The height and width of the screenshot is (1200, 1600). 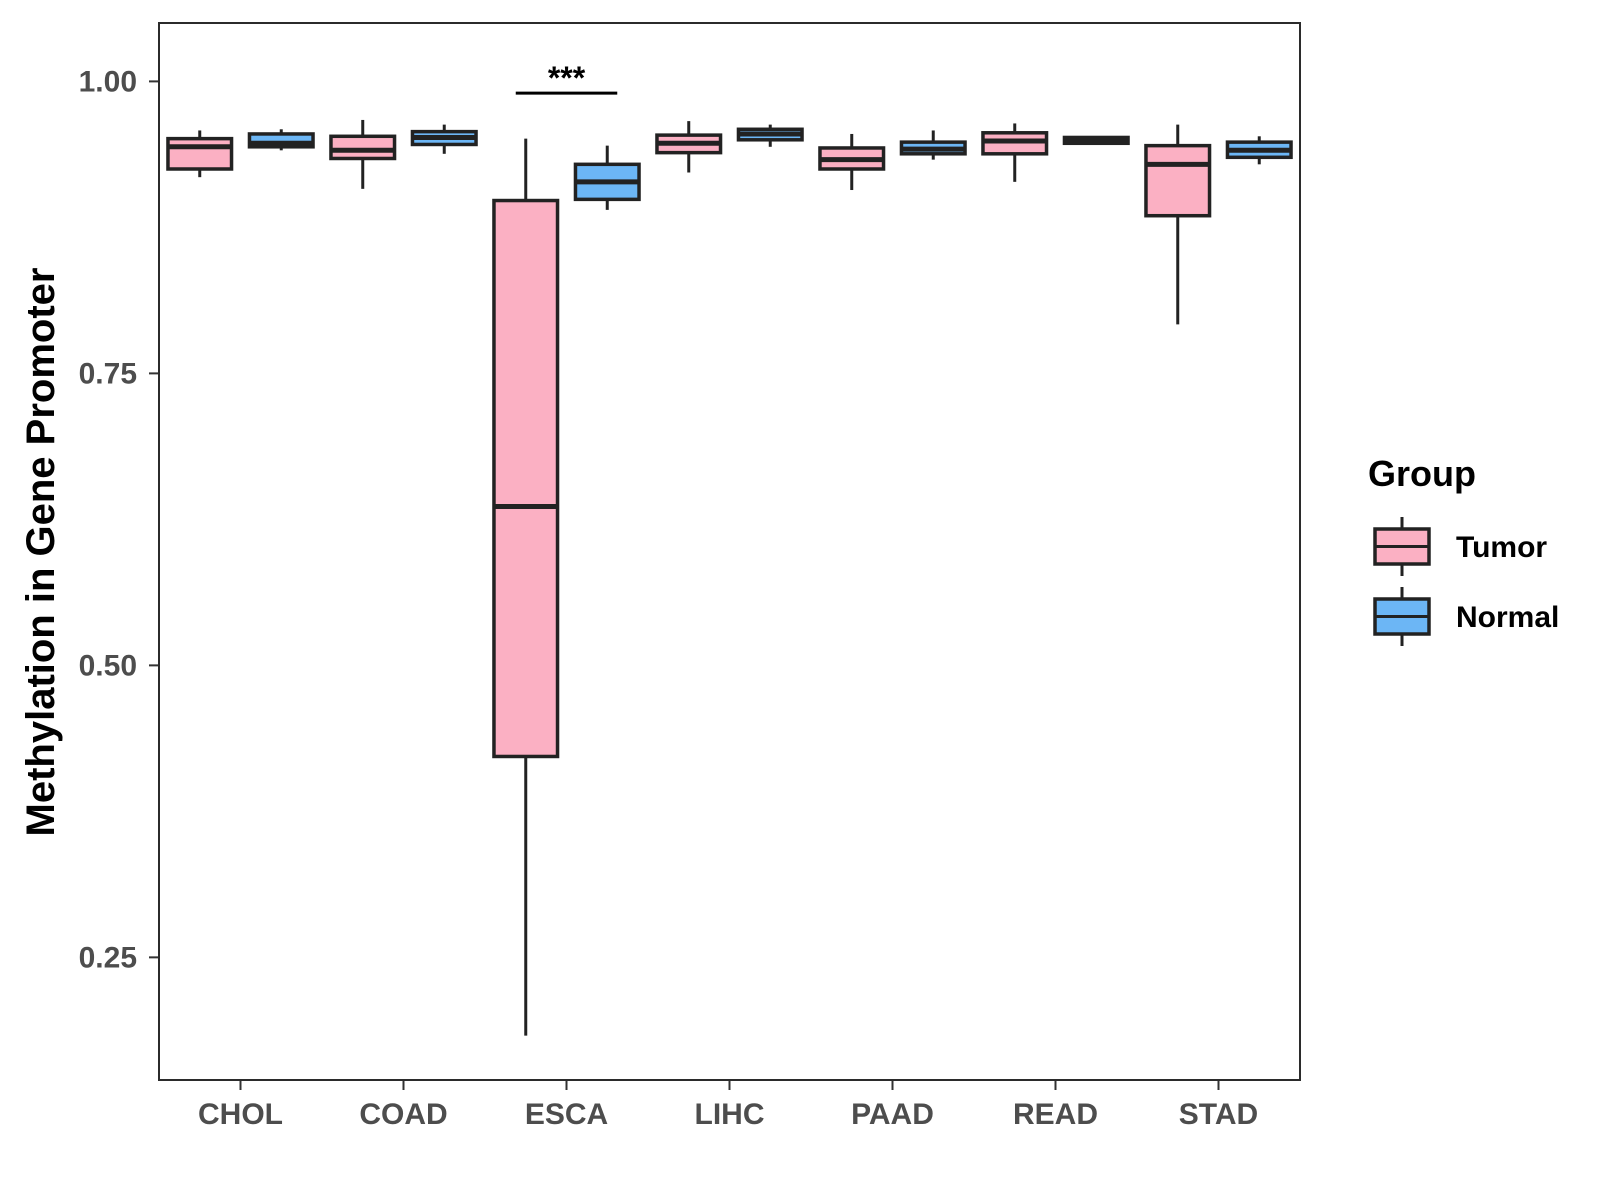 I want to click on box-paad-normal, so click(x=933, y=145).